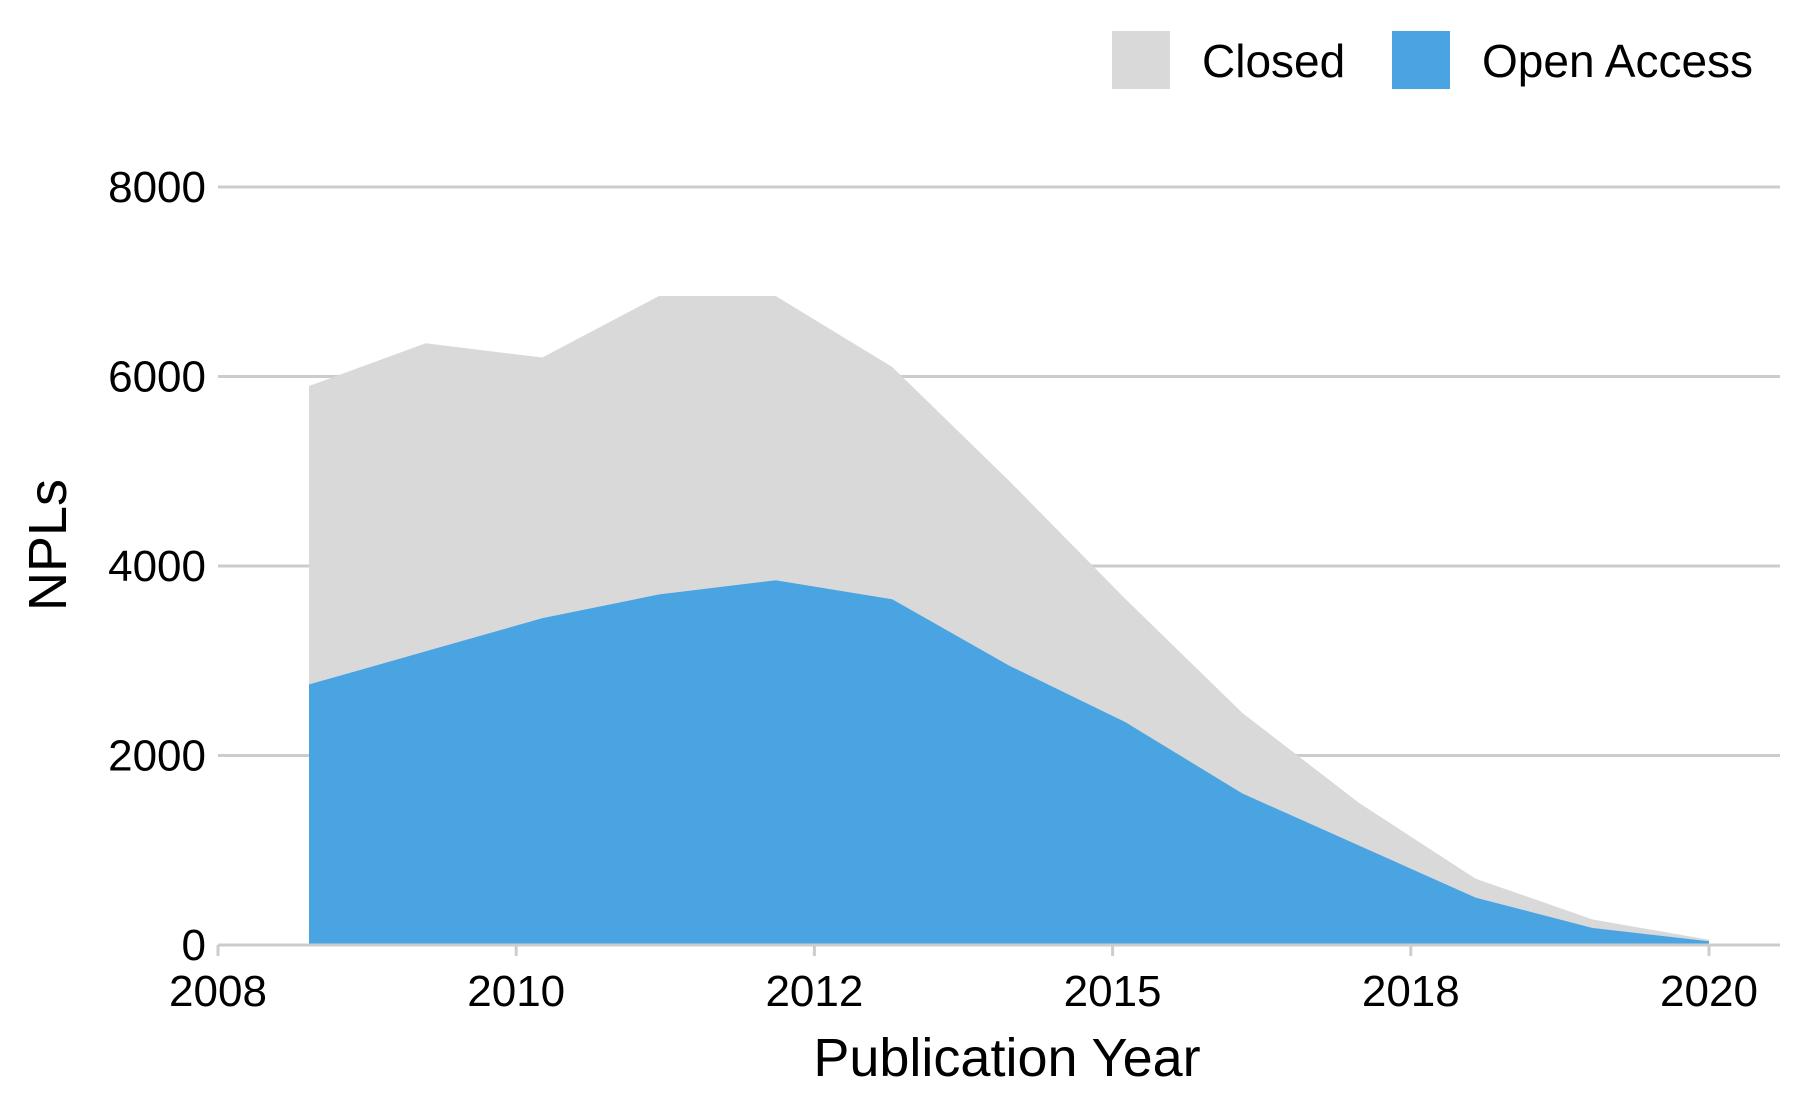  Describe the element at coordinates (1006, 1058) in the screenshot. I see `x-axis-title: Publication Year` at that location.